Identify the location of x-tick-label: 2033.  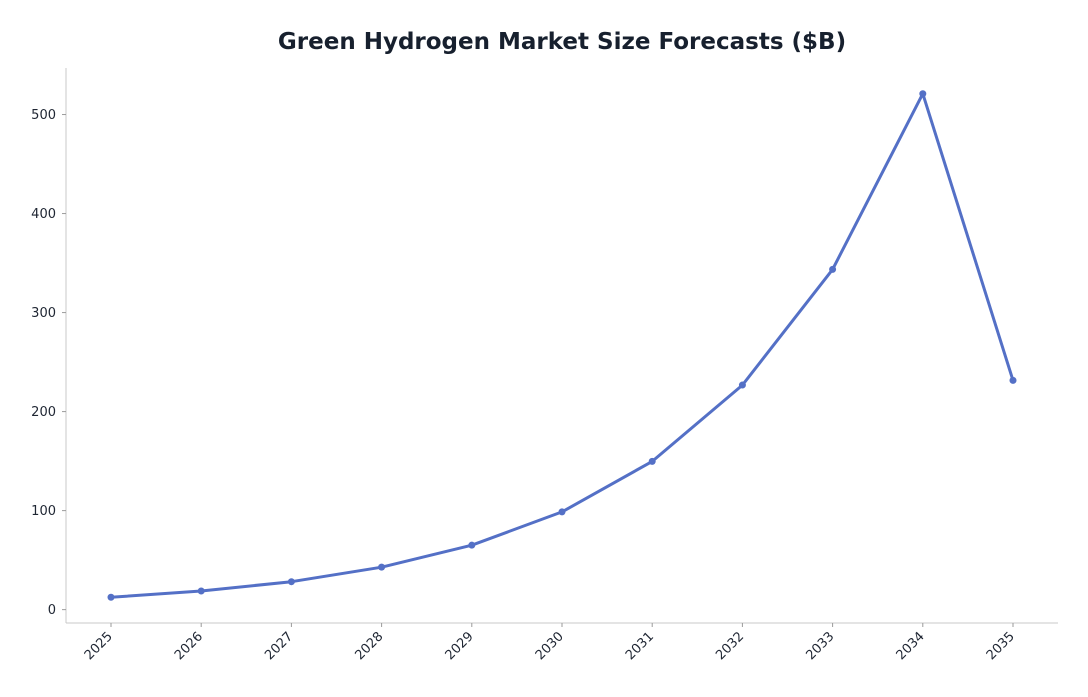
(820, 646).